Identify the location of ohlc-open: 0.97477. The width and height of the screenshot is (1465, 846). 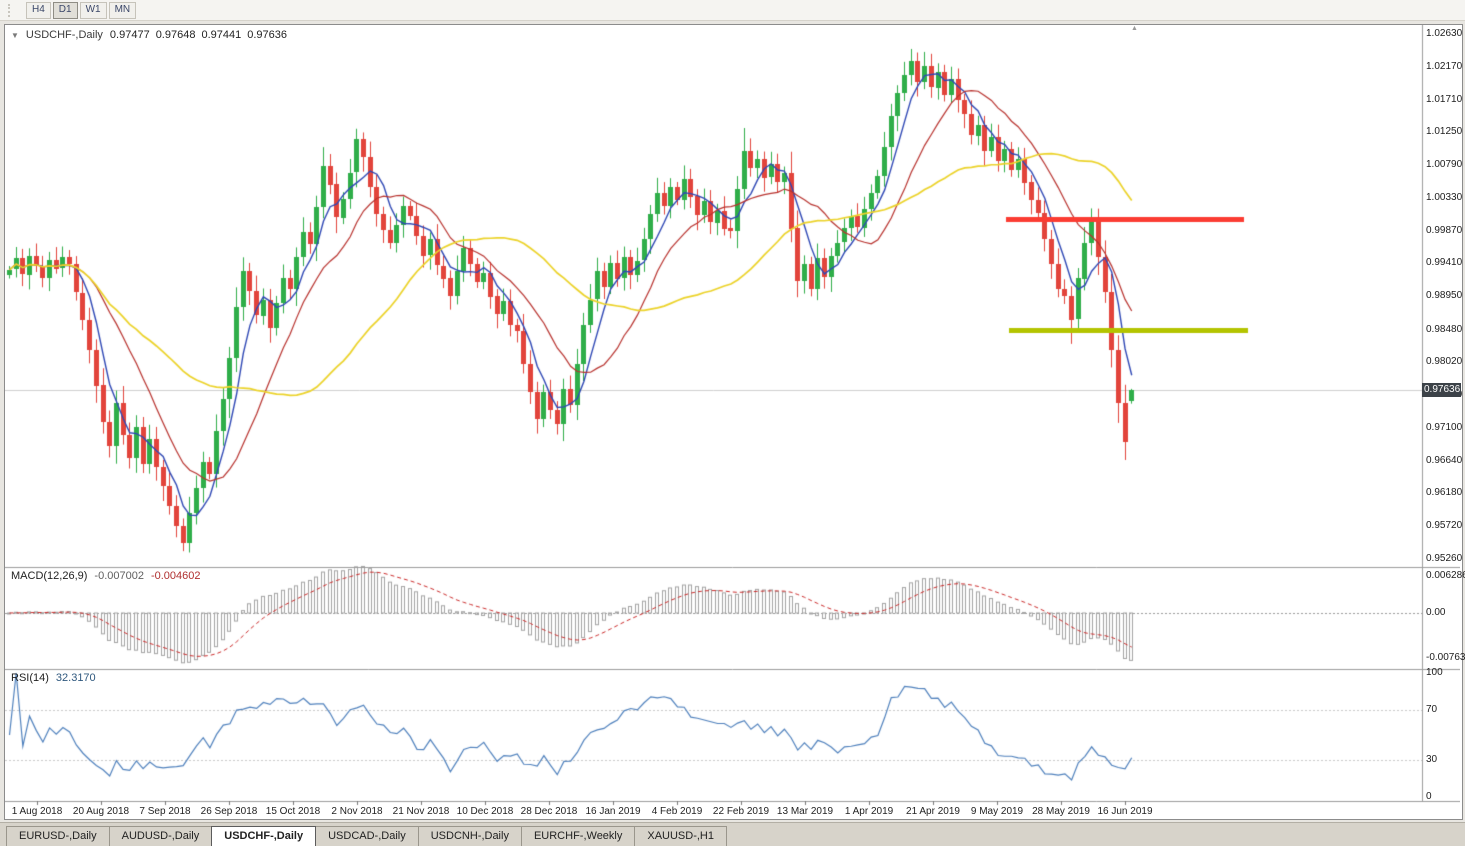
(129, 35).